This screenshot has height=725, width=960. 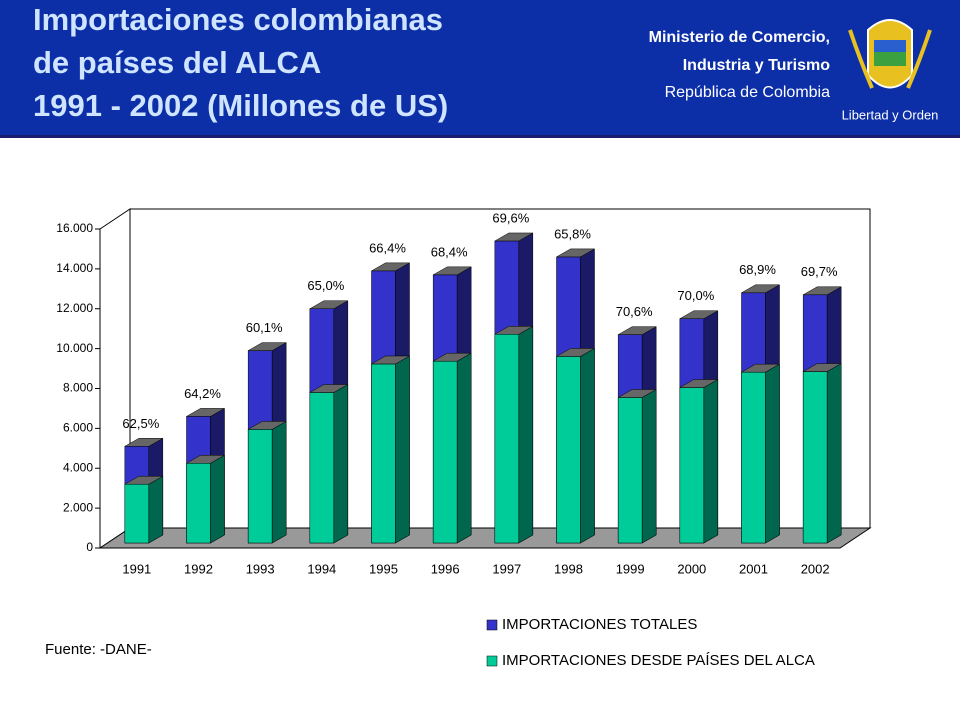 What do you see at coordinates (890, 70) in the screenshot?
I see `emblem: Libertad y Orden` at bounding box center [890, 70].